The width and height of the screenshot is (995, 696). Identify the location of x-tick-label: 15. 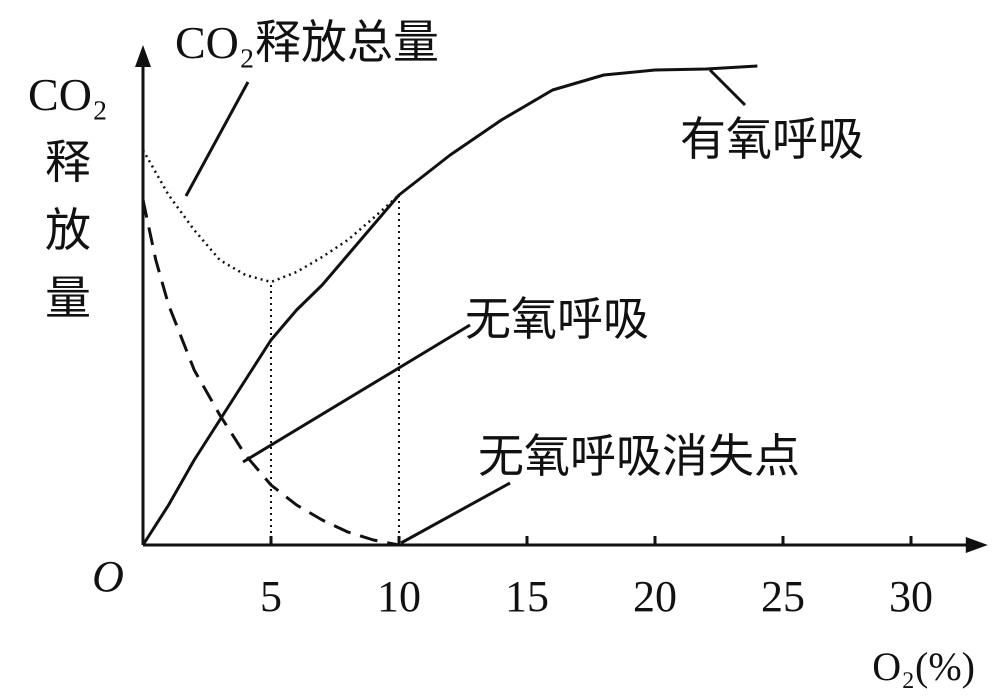
(527, 596).